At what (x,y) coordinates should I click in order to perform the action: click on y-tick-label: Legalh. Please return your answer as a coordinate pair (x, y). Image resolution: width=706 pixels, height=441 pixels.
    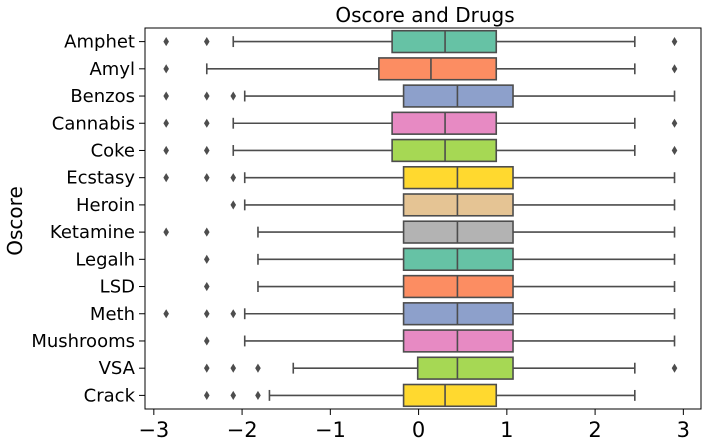
    Looking at the image, I should click on (105, 259).